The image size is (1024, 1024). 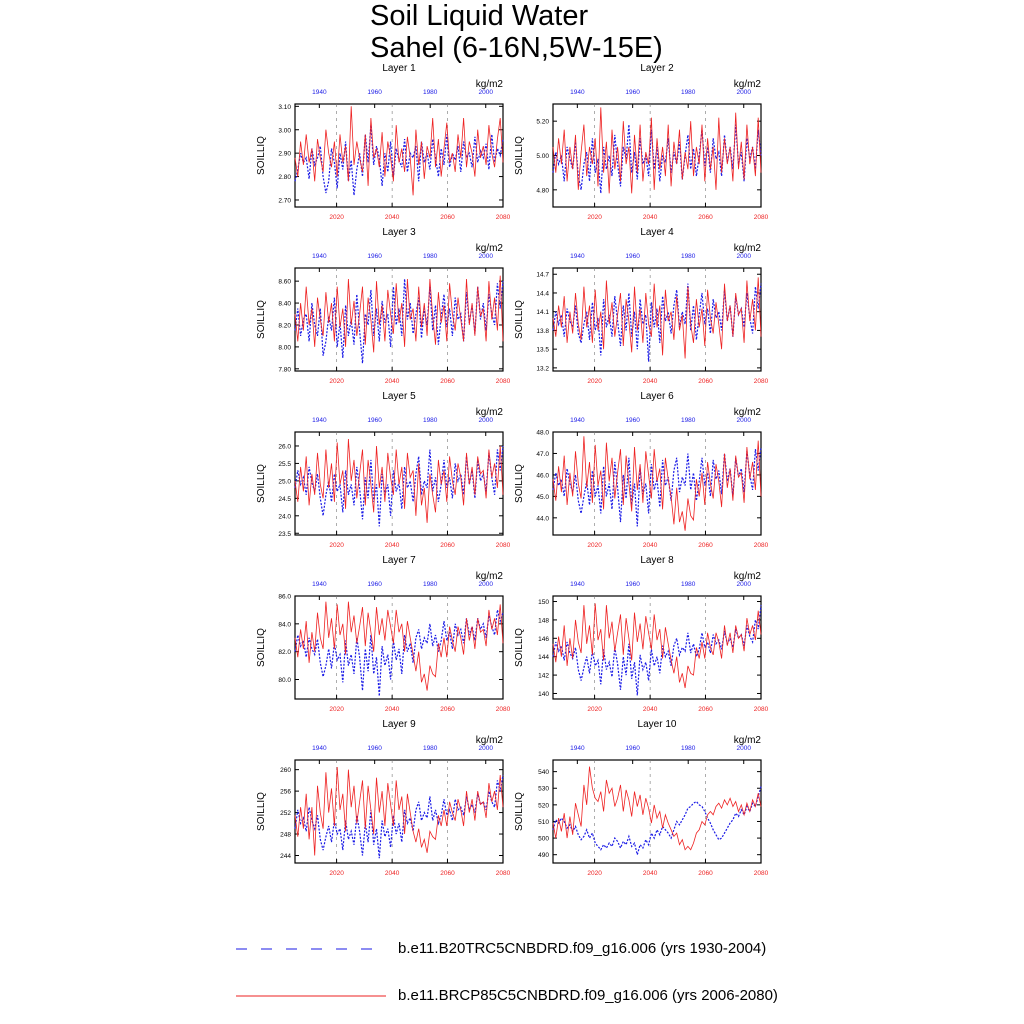 What do you see at coordinates (284, 325) in the screenshot?
I see `y-tick-label: 8.20` at bounding box center [284, 325].